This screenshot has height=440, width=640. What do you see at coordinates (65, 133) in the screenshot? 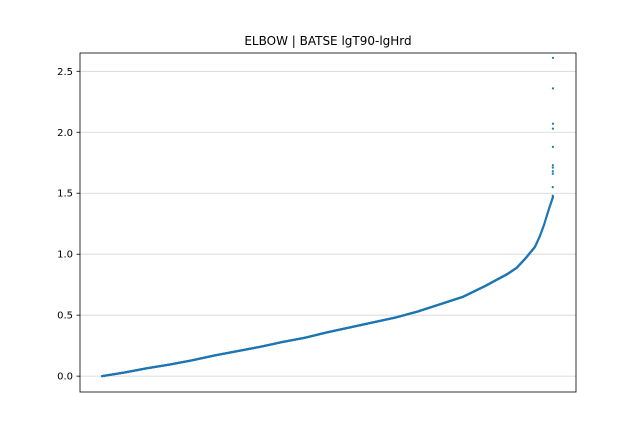
I see `y-tick-label: 2.0` at bounding box center [65, 133].